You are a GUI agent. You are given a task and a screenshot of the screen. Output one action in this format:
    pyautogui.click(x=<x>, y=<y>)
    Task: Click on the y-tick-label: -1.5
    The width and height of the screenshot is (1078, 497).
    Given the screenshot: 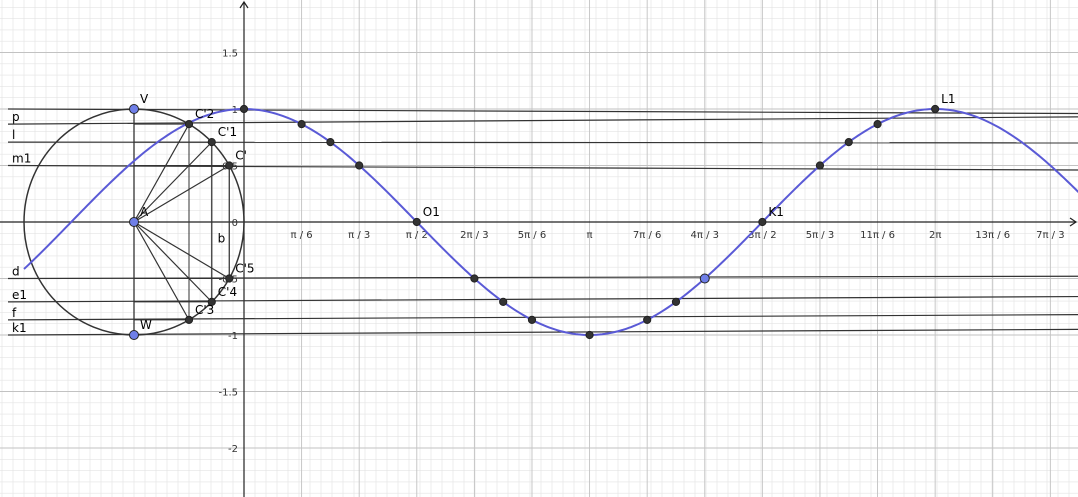 What is the action you would take?
    pyautogui.click(x=228, y=393)
    